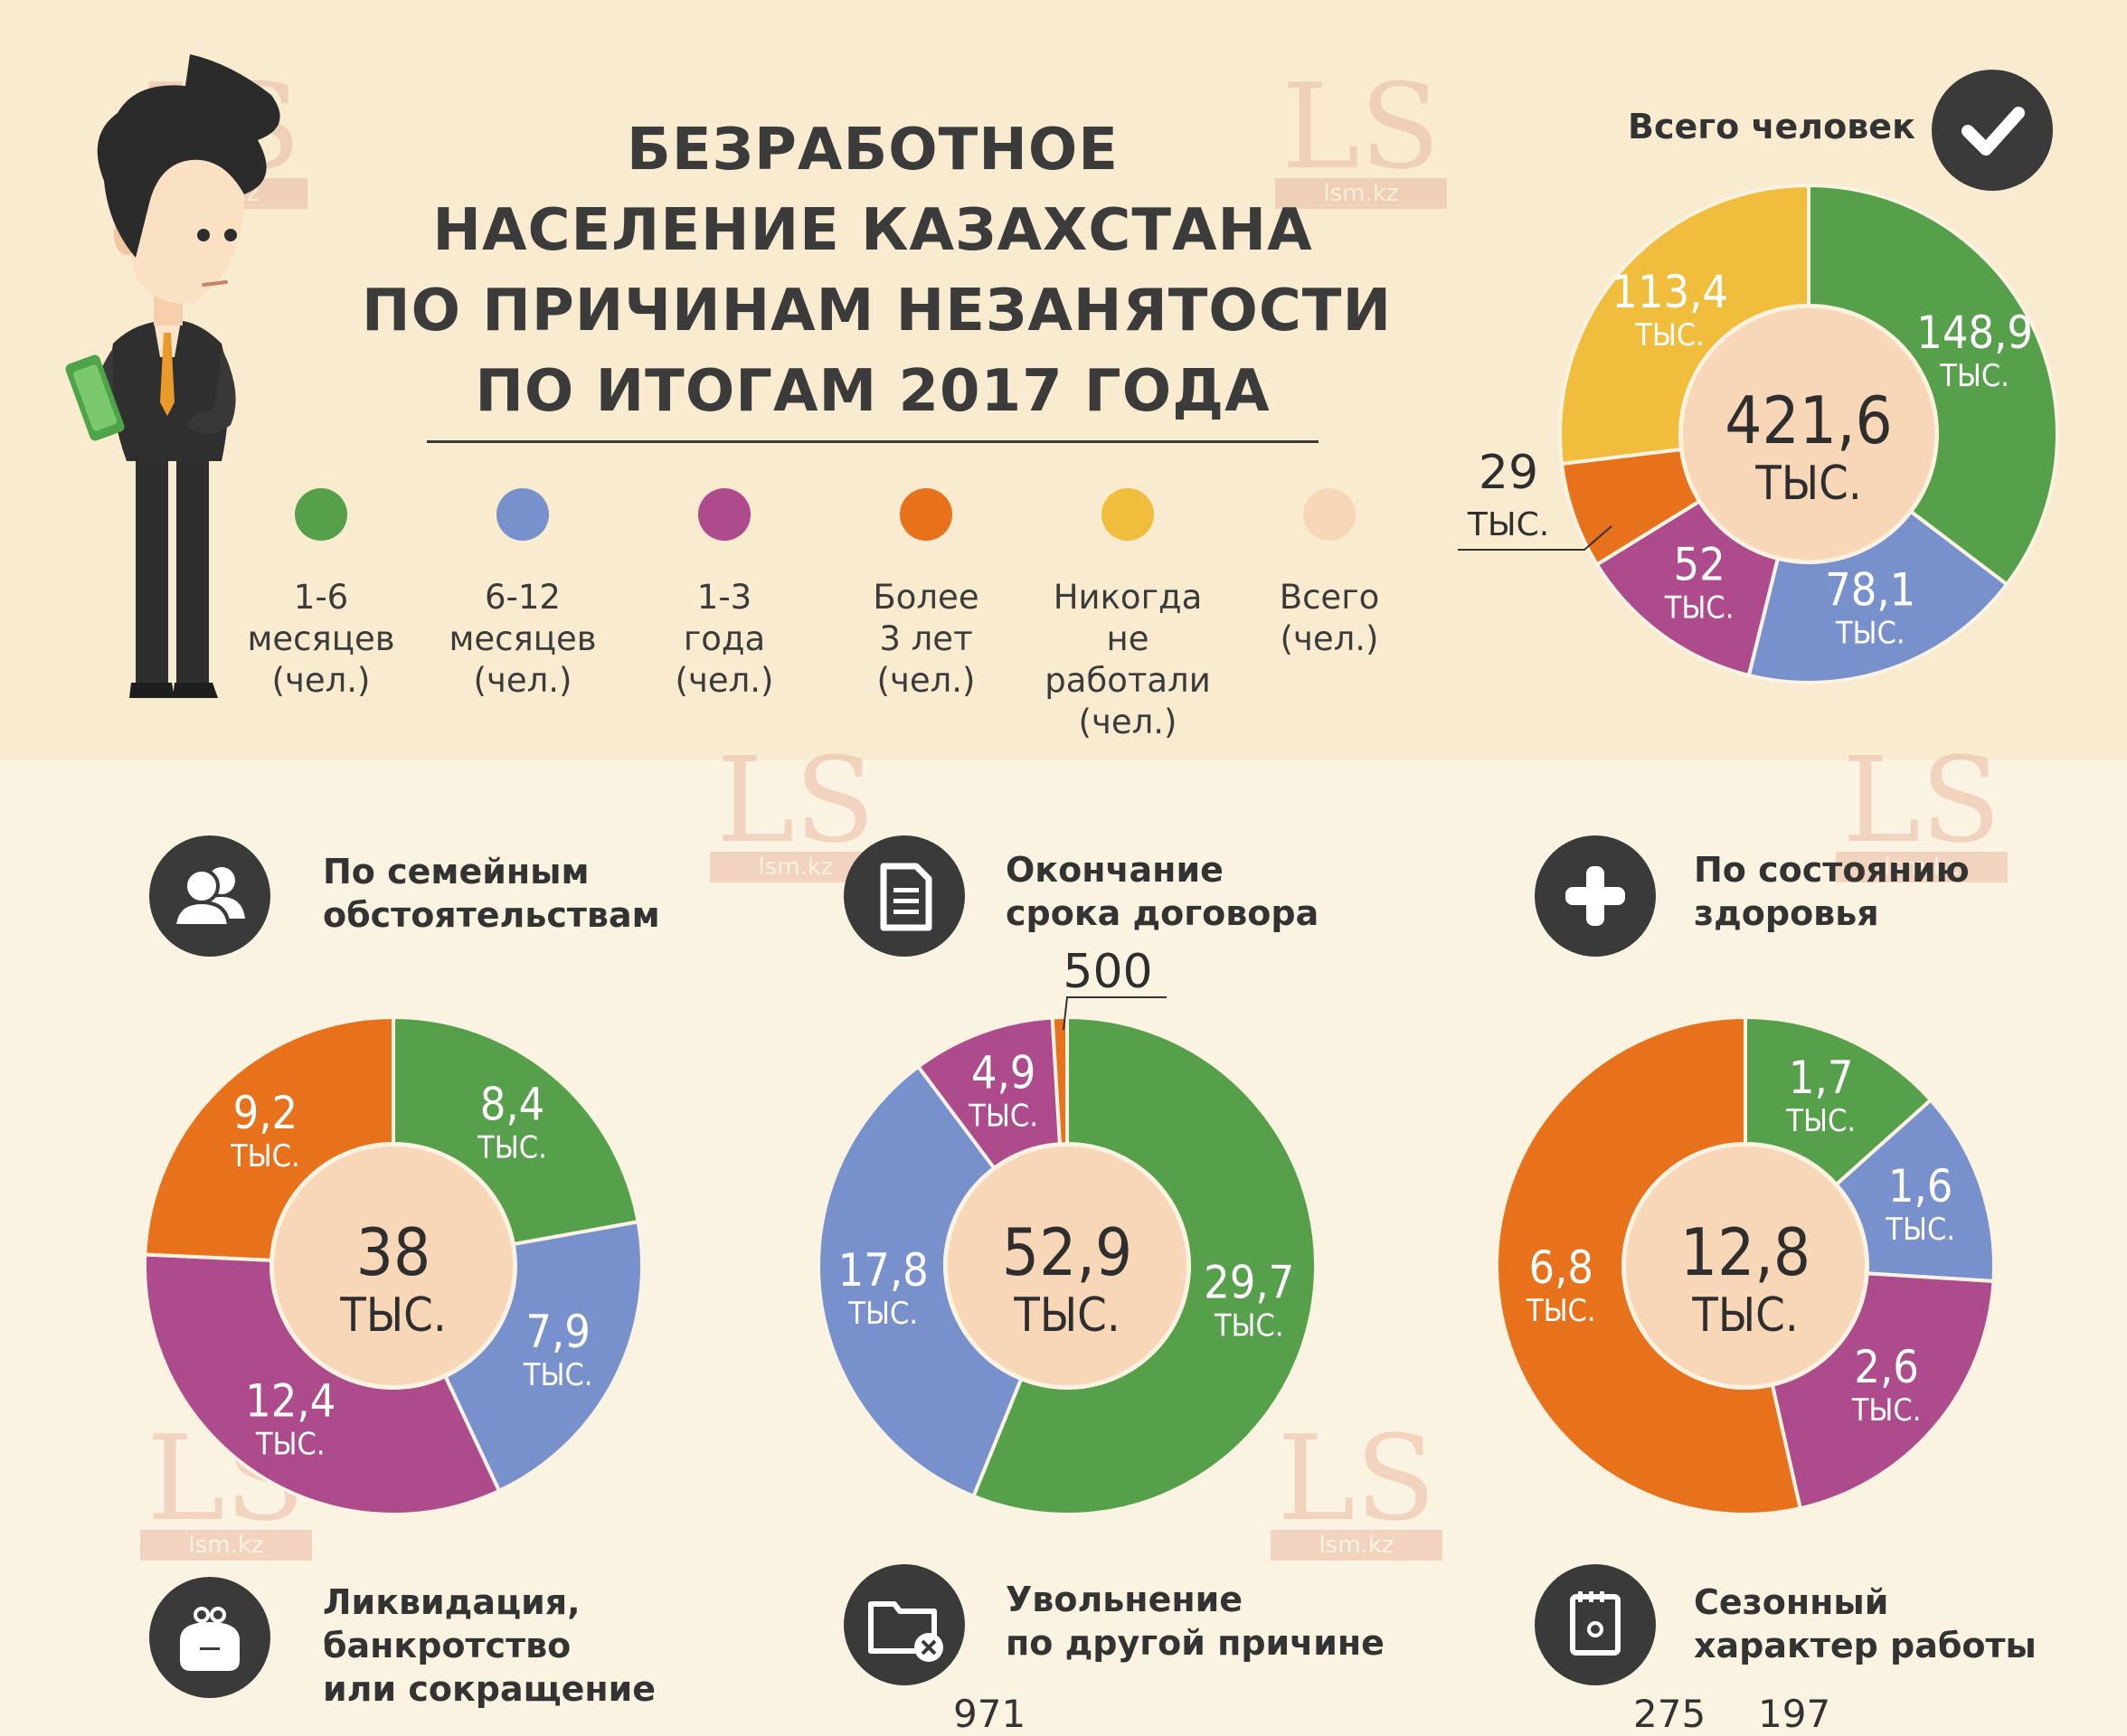 Image resolution: width=2127 pixels, height=1736 pixels. What do you see at coordinates (290, 1401) in the screenshot?
I see `slice-value-label: 12,4` at bounding box center [290, 1401].